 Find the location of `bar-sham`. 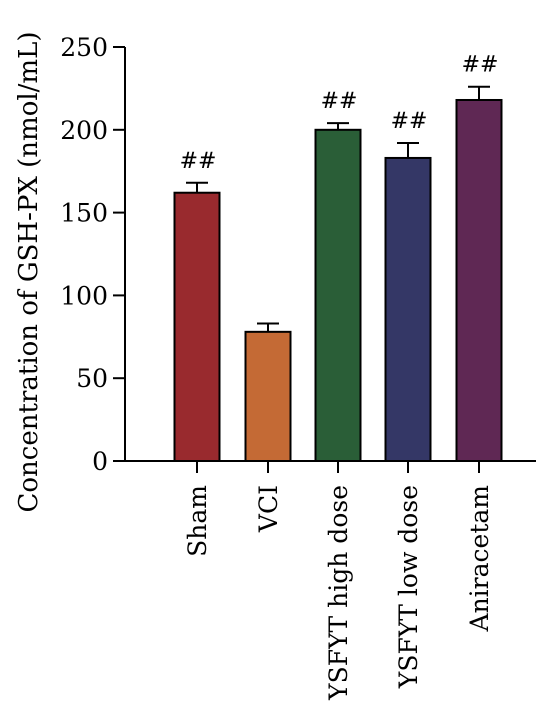

bar-sham is located at coordinates (197, 326).